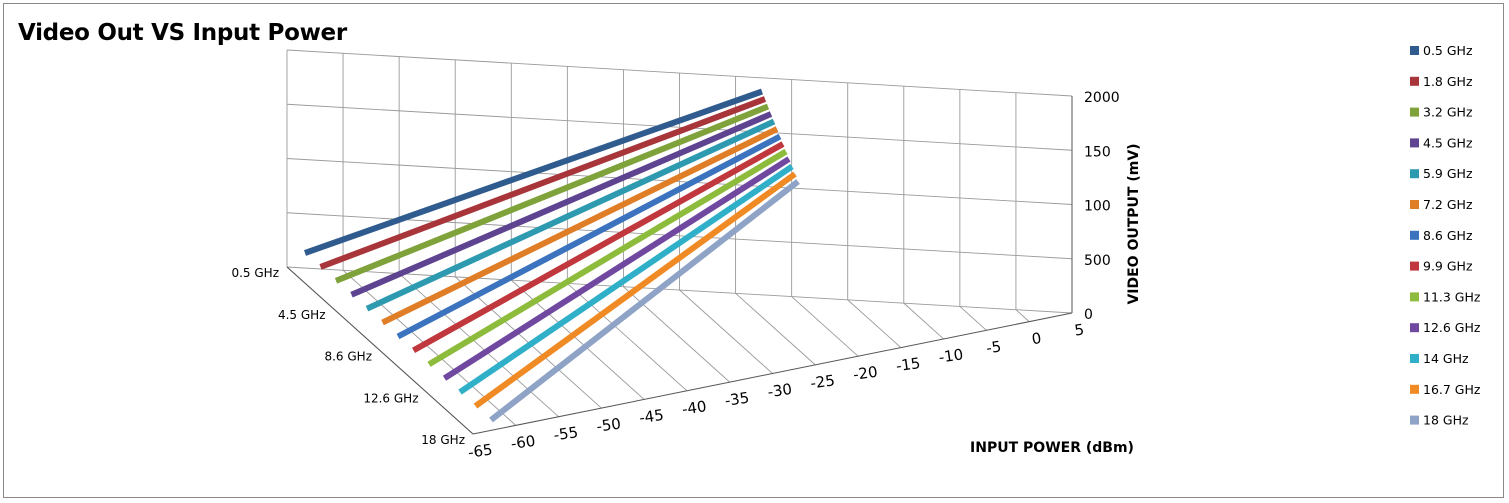 The width and height of the screenshot is (1509, 503). I want to click on depth-tick-label: 8.6 GHz, so click(348, 357).